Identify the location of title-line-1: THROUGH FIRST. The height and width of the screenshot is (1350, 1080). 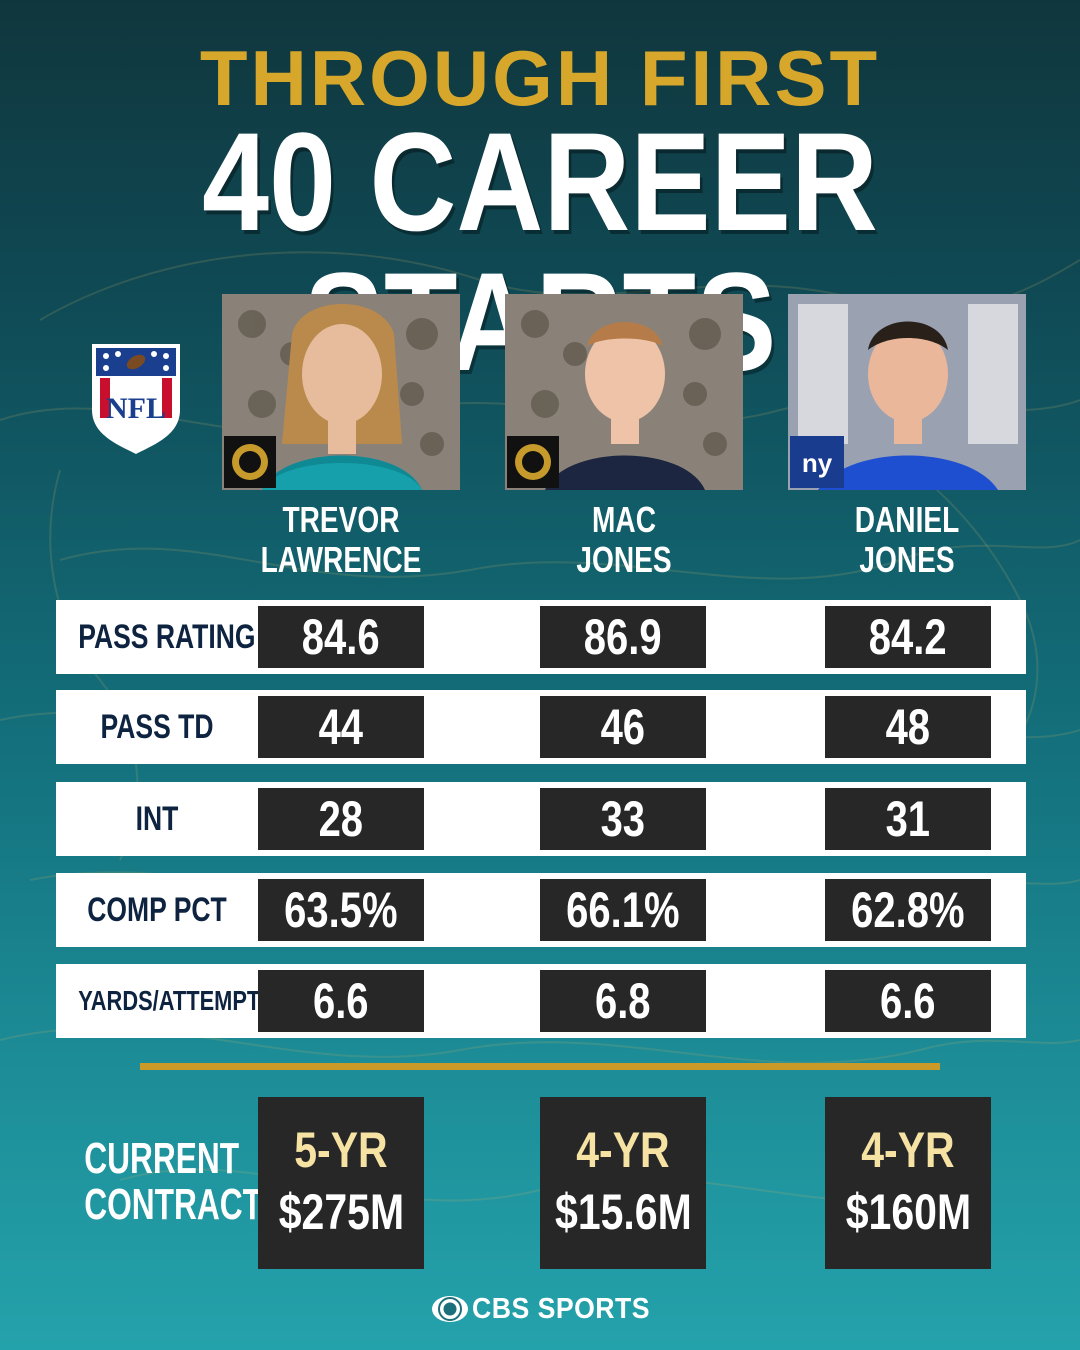
(540, 78).